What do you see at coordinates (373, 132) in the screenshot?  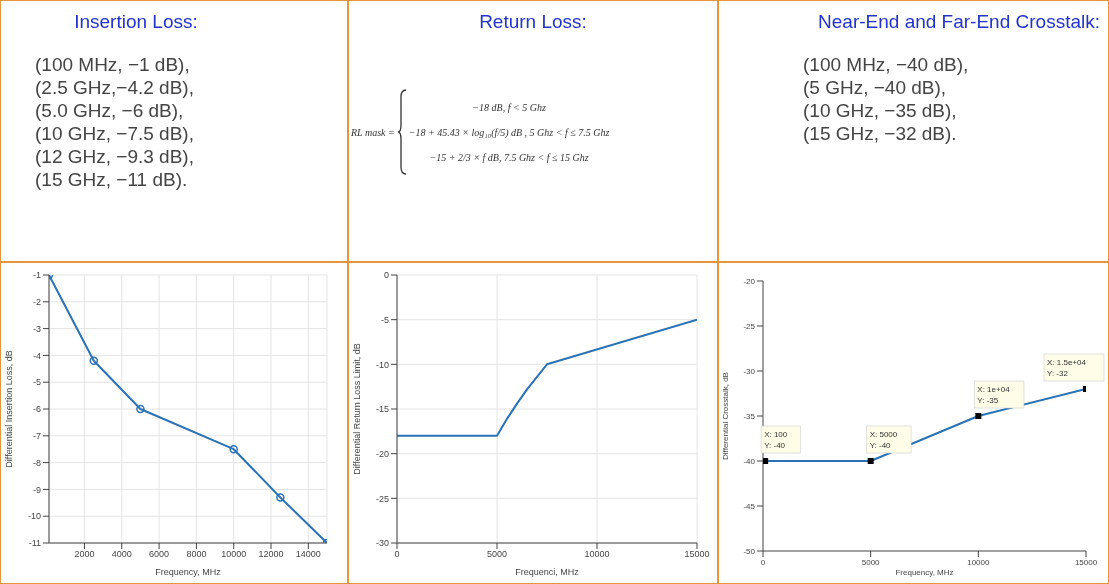 I see `text: RL mask =` at bounding box center [373, 132].